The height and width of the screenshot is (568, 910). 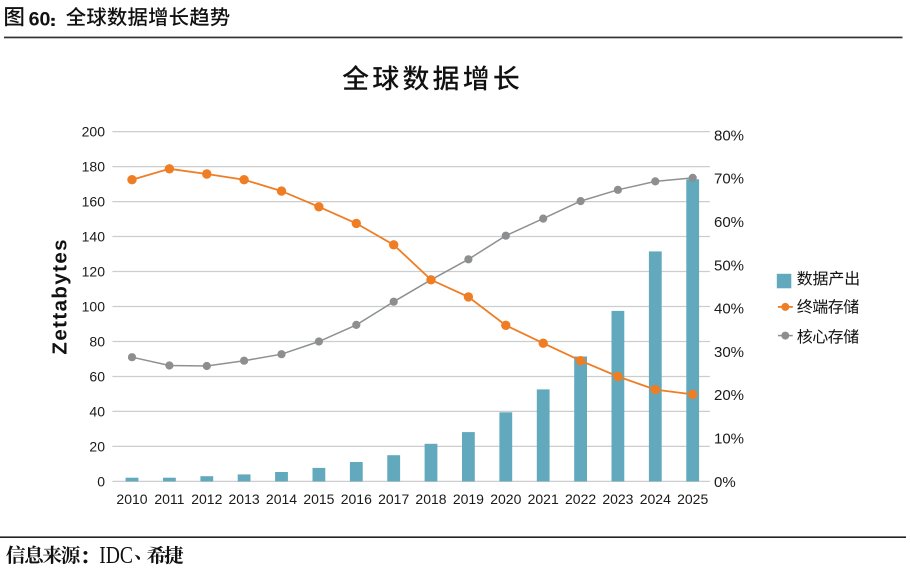 I want to click on svg-text: 200, so click(x=94, y=132).